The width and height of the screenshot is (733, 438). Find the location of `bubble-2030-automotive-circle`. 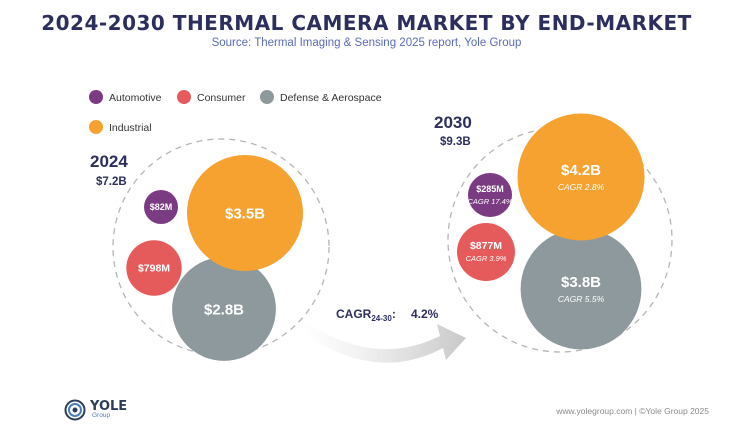

bubble-2030-automotive-circle is located at coordinates (490, 195).